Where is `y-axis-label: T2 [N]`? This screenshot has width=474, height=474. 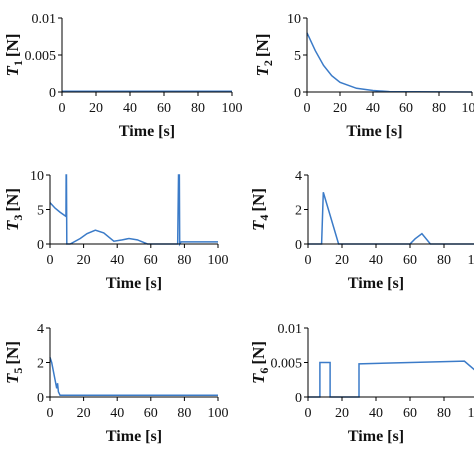 y-axis-label: T2 [N] is located at coordinates (264, 55).